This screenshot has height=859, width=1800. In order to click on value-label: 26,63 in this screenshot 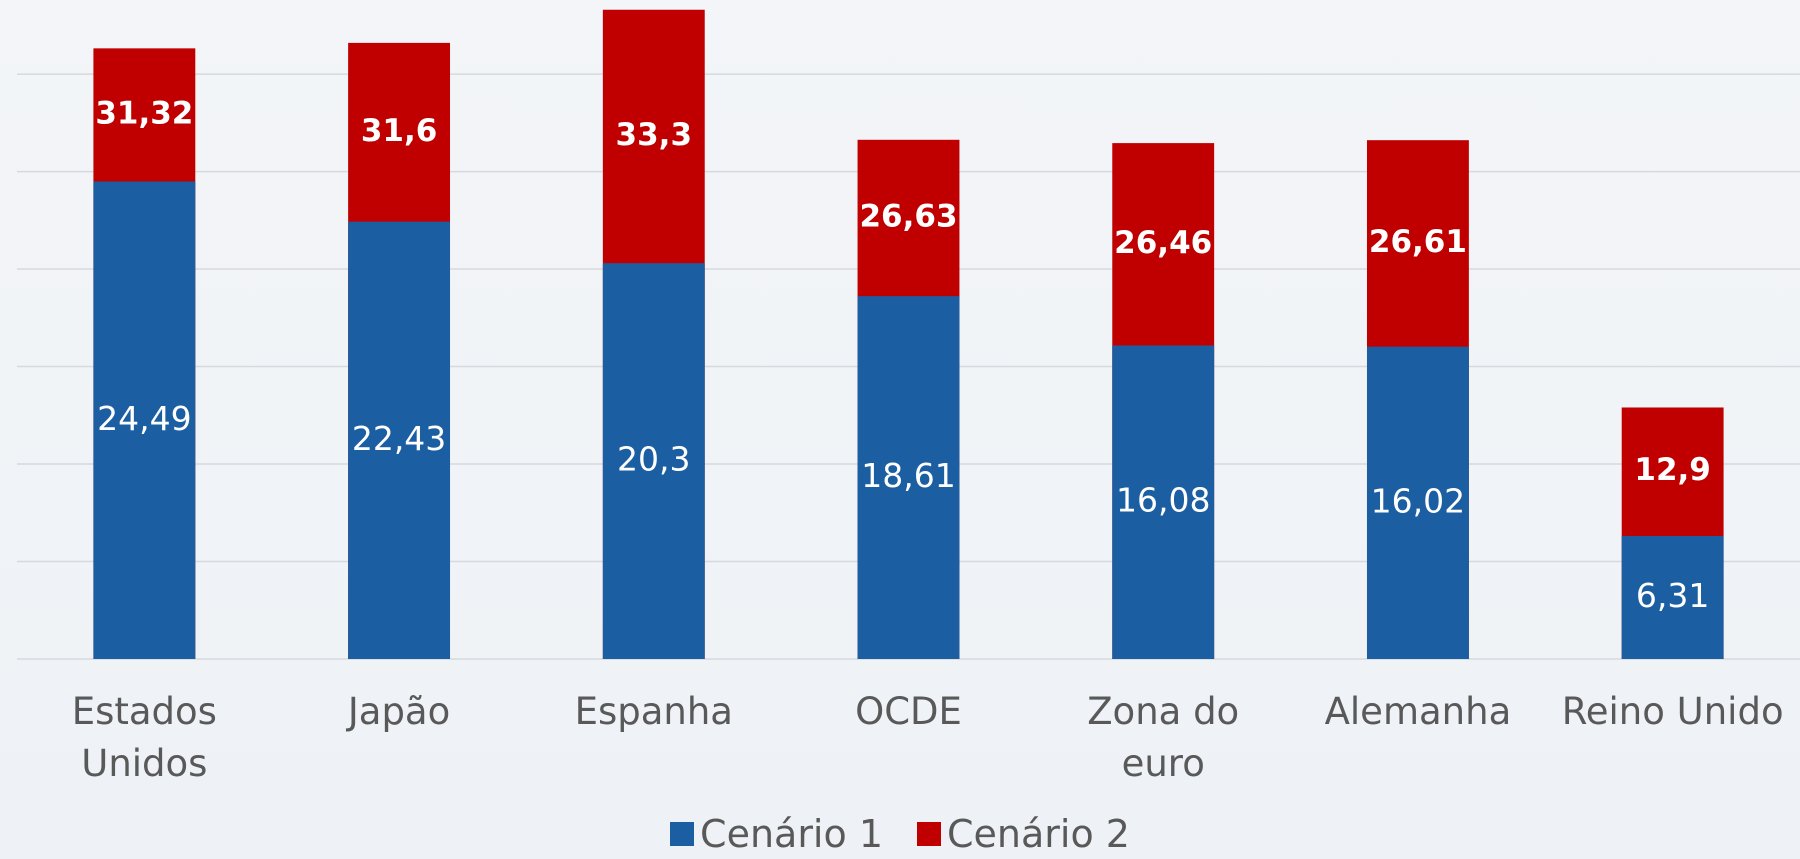, I will do `click(908, 216)`.